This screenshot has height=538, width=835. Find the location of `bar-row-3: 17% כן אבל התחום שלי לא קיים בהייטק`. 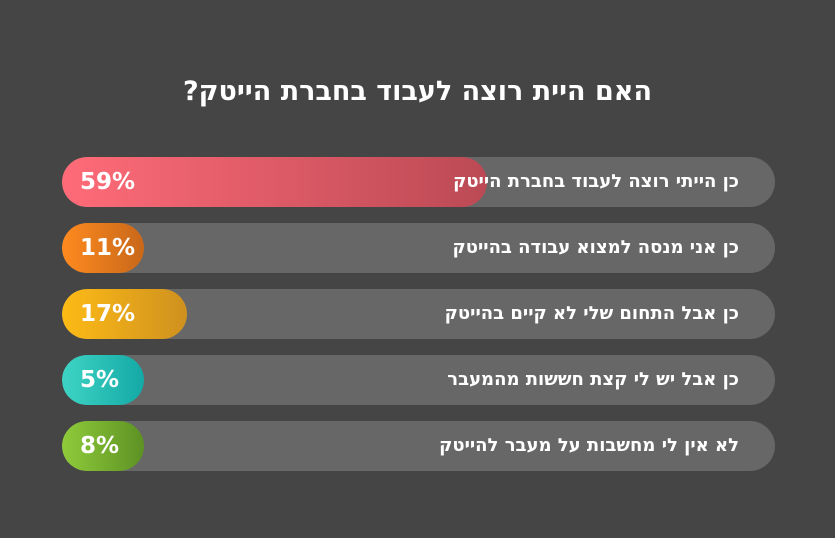

bar-row-3: 17% כן אבל התחום שלי לא קיים בהייטק is located at coordinates (418, 314).